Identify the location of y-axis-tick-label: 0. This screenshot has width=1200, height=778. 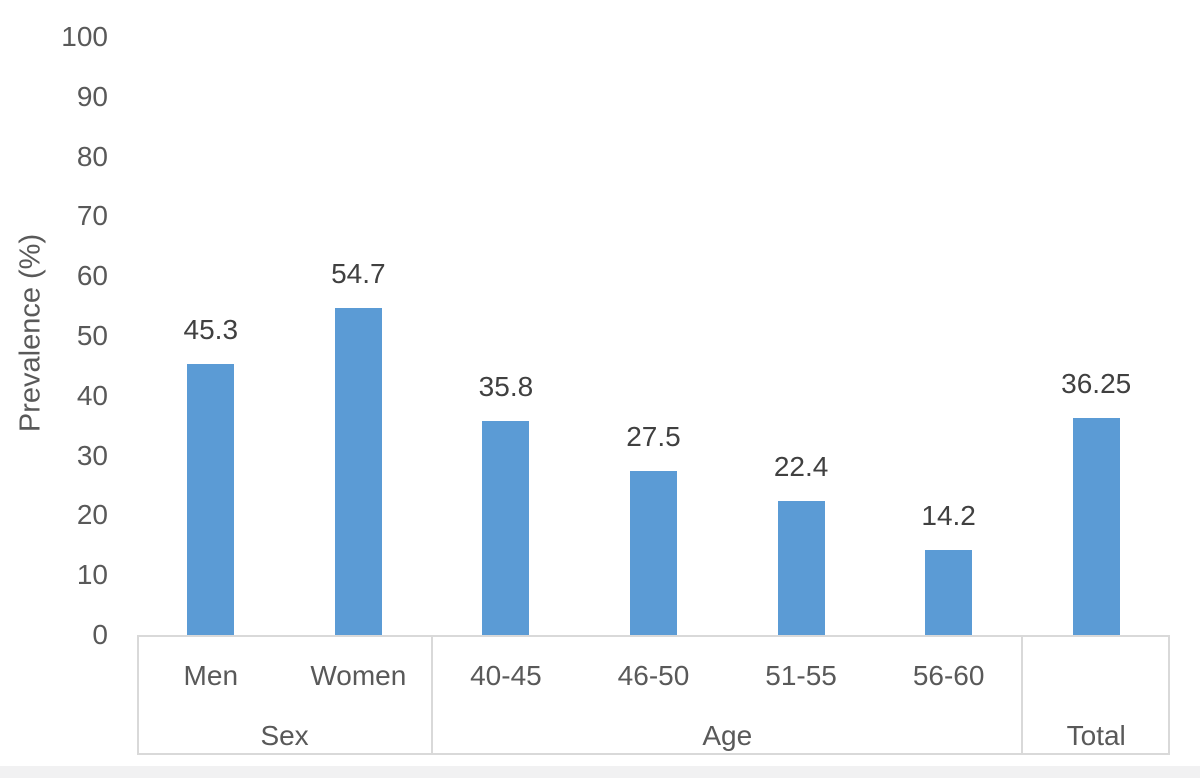
(100, 634).